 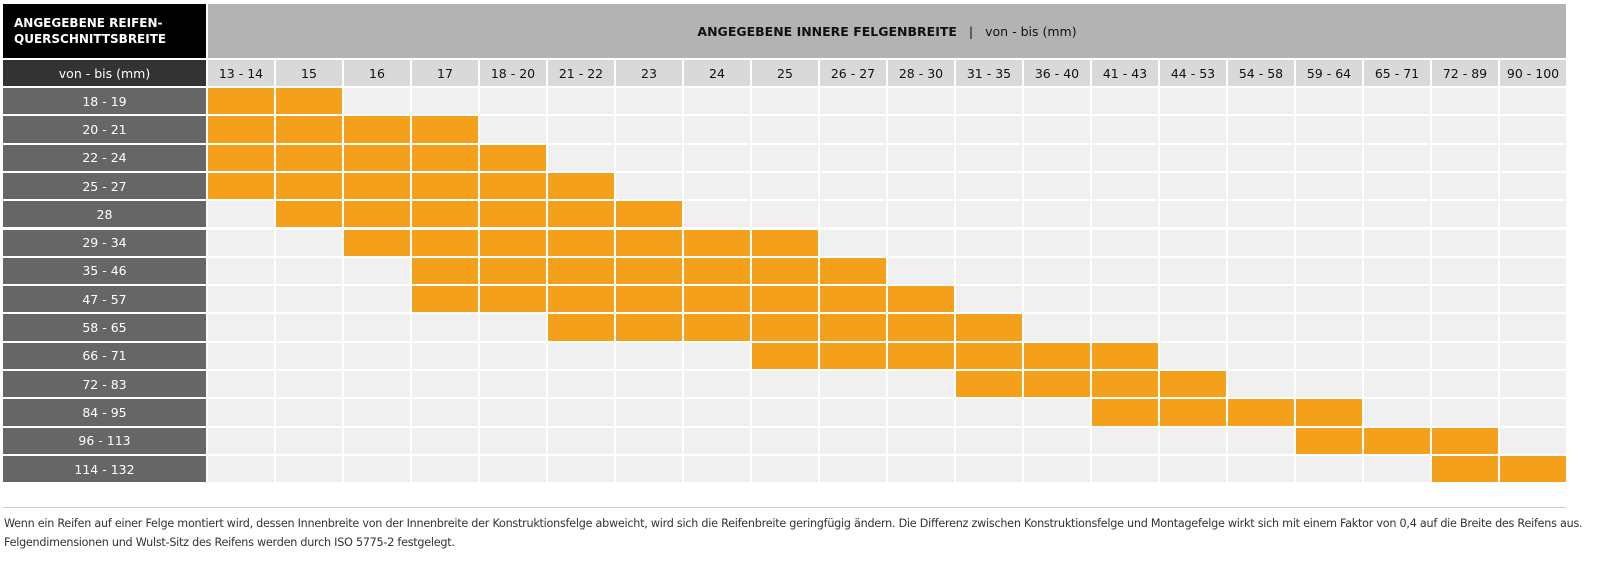 I want to click on column-label: 23, so click(x=649, y=73).